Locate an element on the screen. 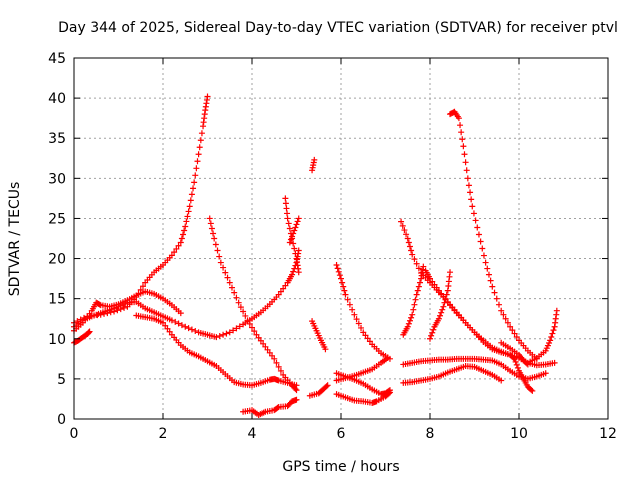 Image resolution: width=640 pixels, height=480 pixels. x-tick-label: 4 is located at coordinates (252, 434).